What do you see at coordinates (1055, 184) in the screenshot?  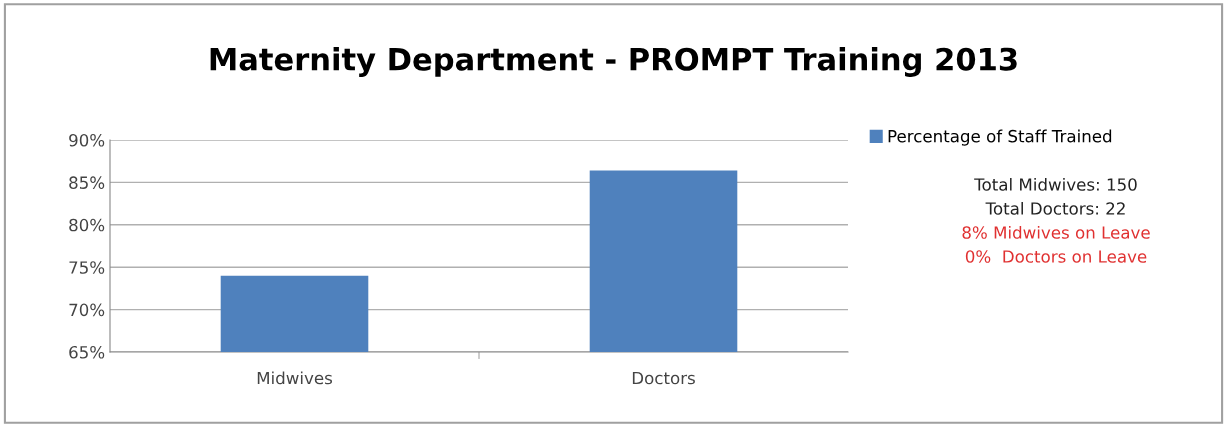 I see `text: Total Midwives: 150` at bounding box center [1055, 184].